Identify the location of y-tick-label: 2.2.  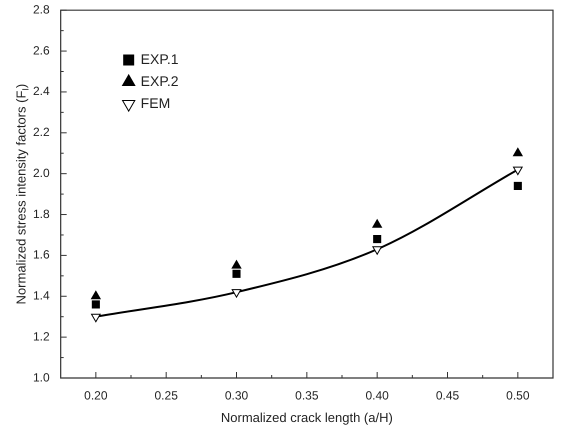
(41, 132).